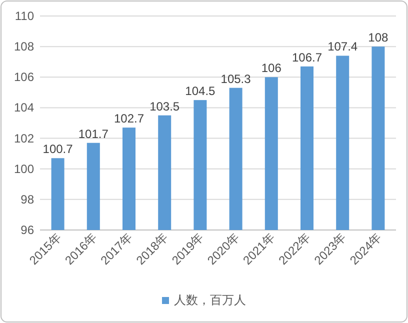 The width and height of the screenshot is (408, 323). What do you see at coordinates (307, 57) in the screenshot?
I see `data-label: 106.7` at bounding box center [307, 57].